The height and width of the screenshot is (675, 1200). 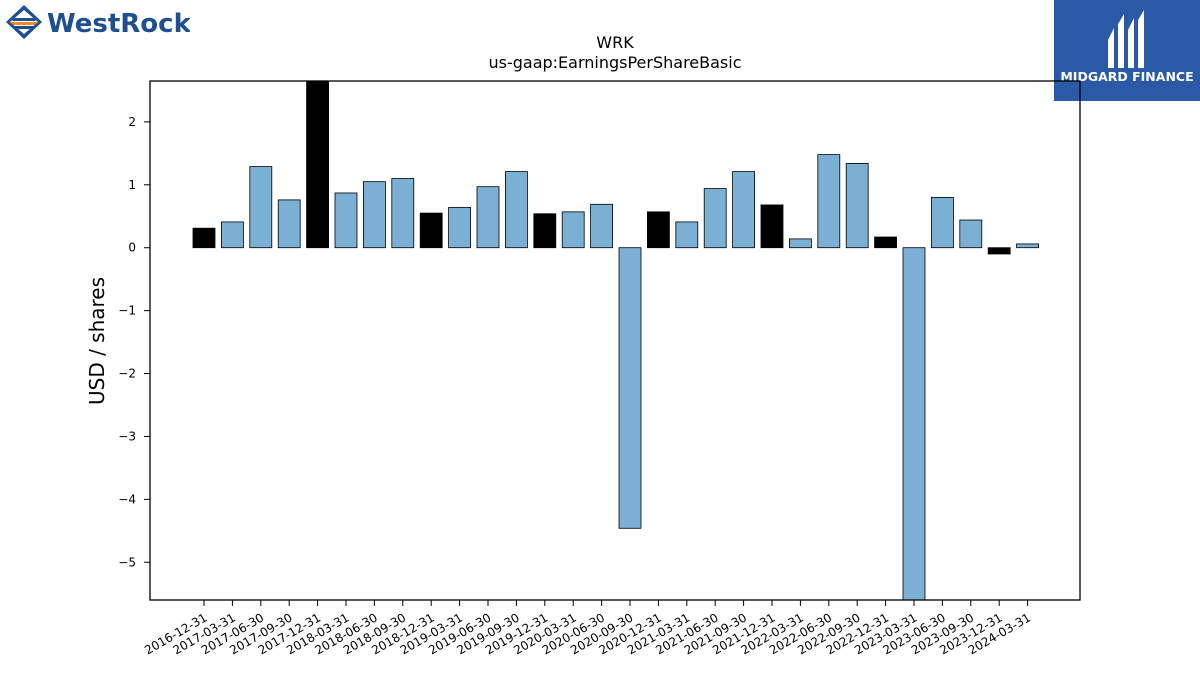 I want to click on y-axis-ticks: 2 1 0 −1 −2 −3 −4 −5, so click(x=134, y=342).